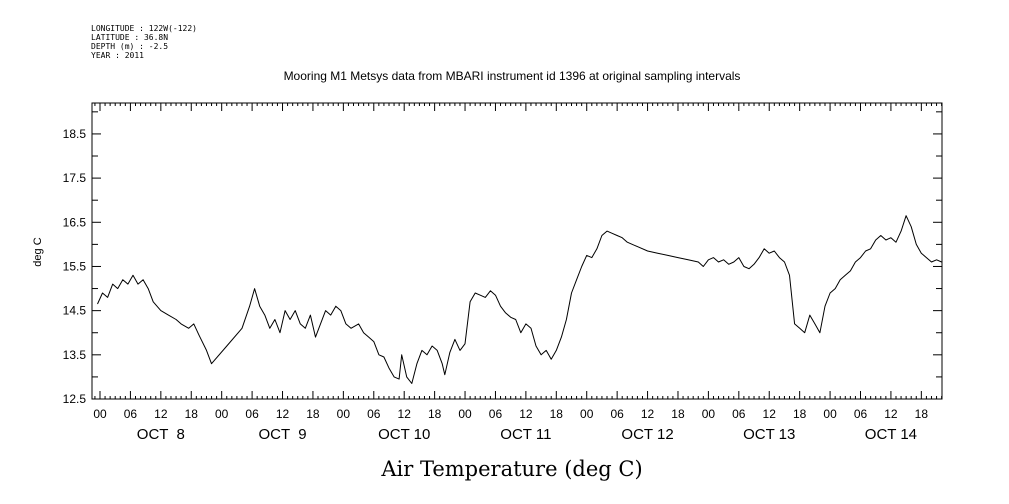 This screenshot has height=504, width=1009. Describe the element at coordinates (75, 311) in the screenshot. I see `y-tick-label: 14.5` at that location.